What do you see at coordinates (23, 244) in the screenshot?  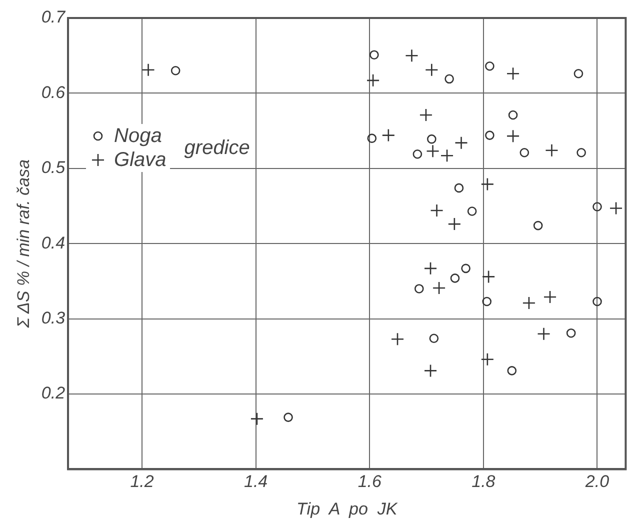 I see `y-axis-title: Σ ΔS % / min raf. časa` at bounding box center [23, 244].